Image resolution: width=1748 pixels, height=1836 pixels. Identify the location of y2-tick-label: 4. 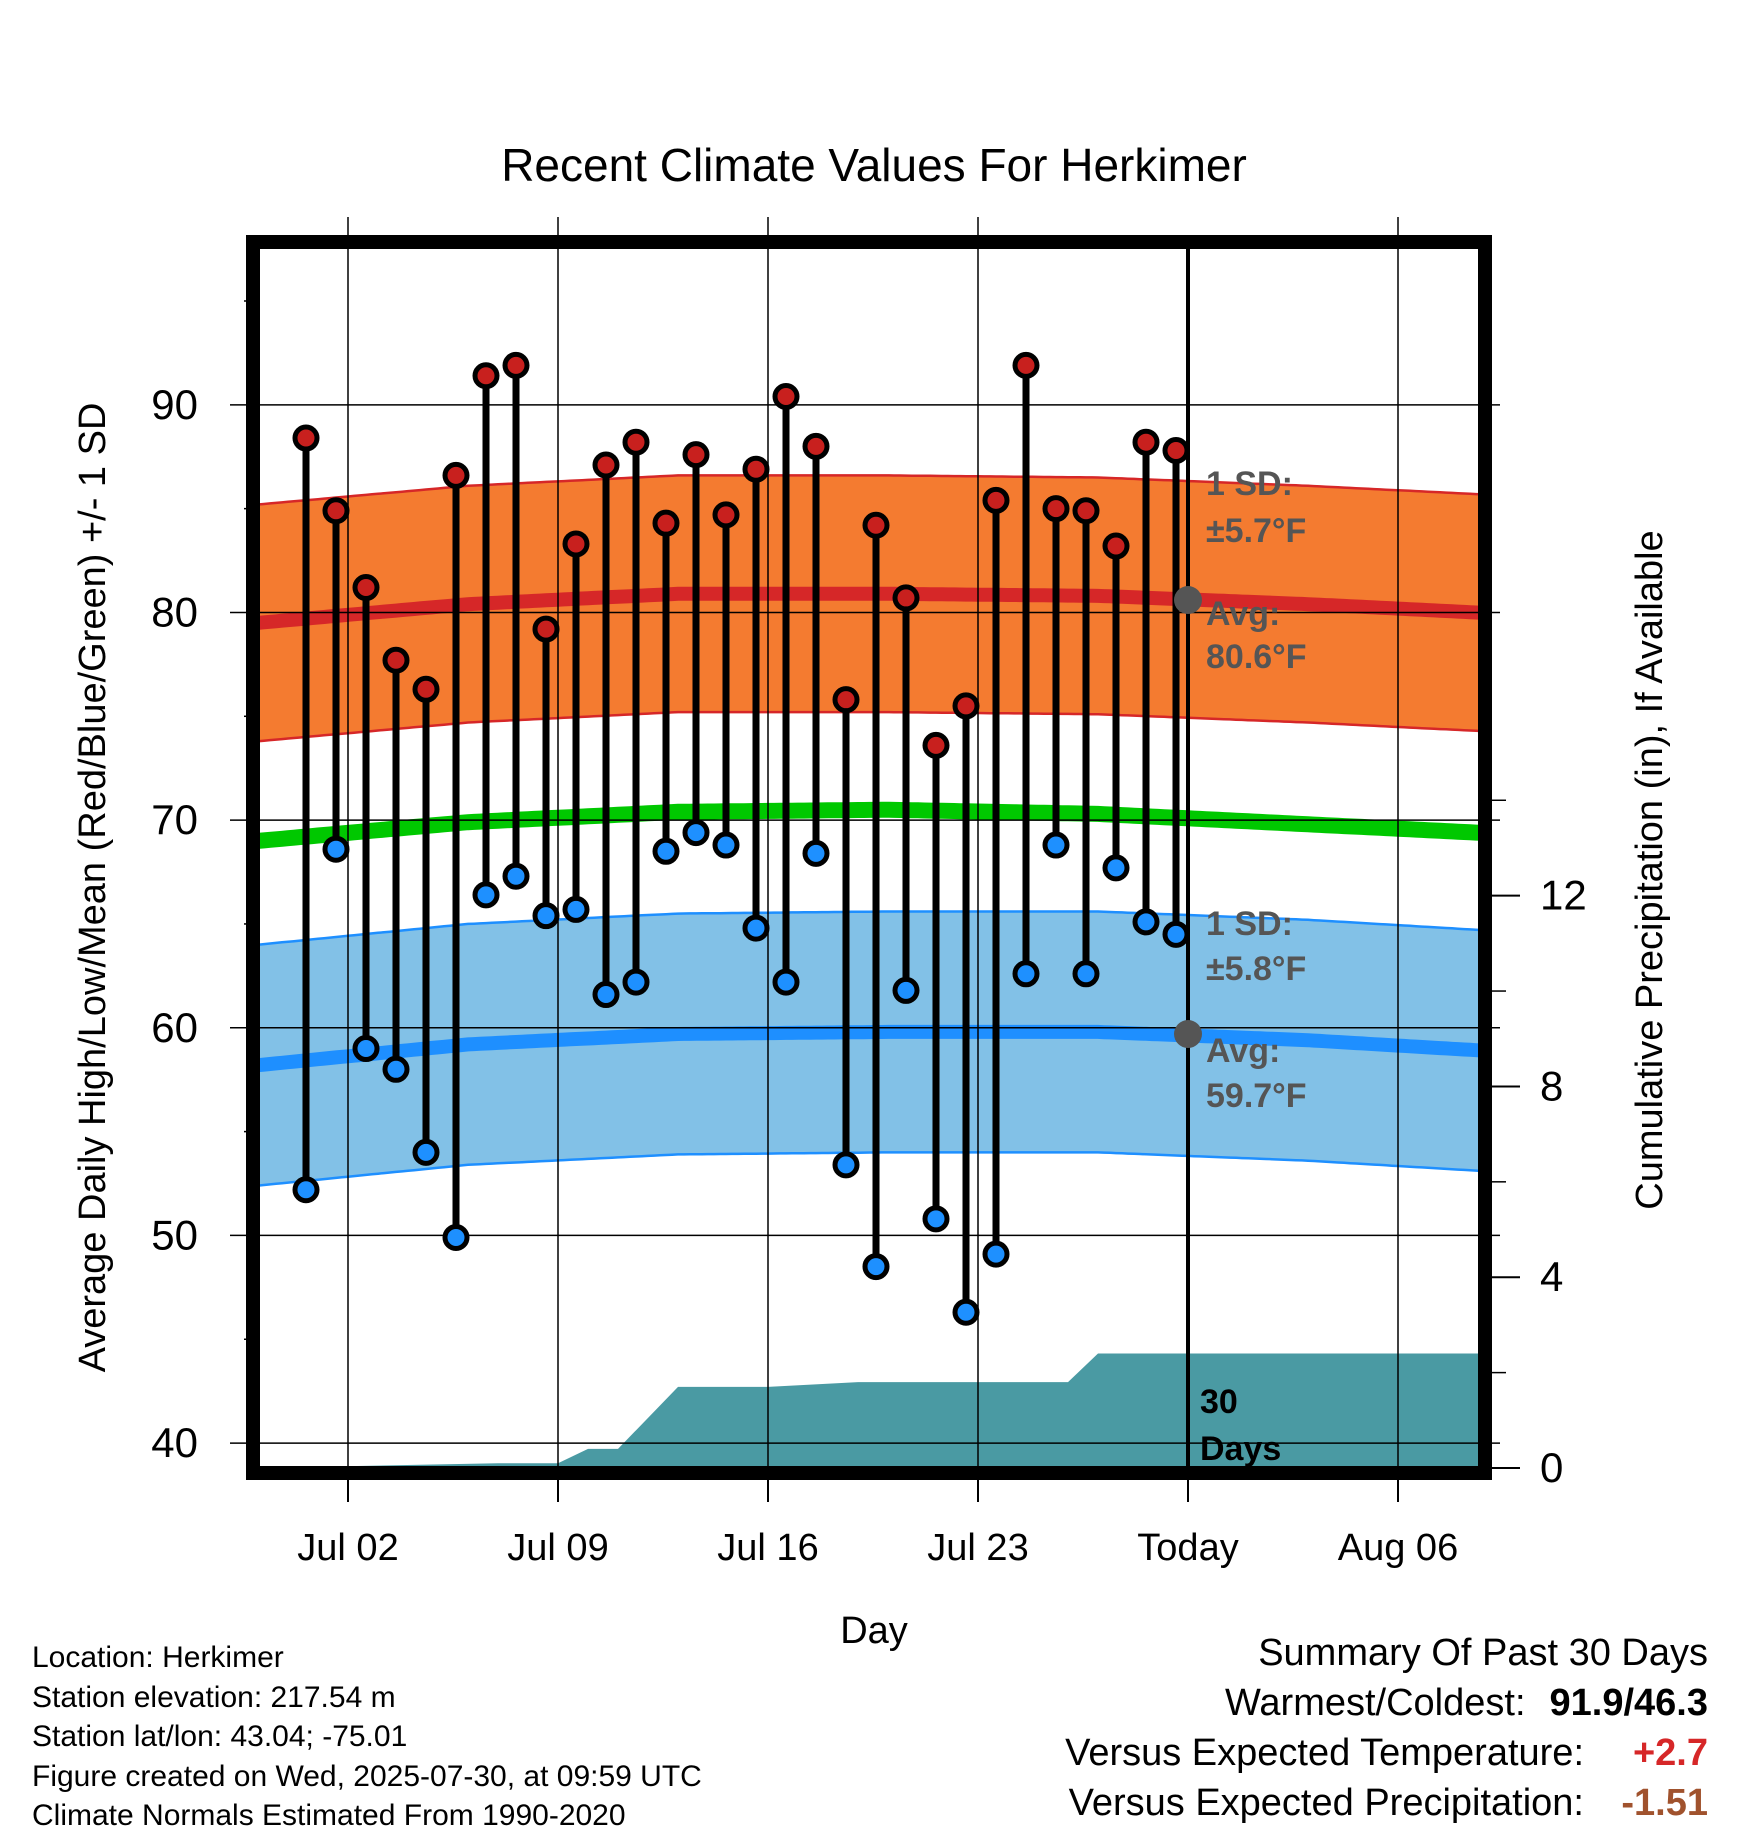
(1551, 1276).